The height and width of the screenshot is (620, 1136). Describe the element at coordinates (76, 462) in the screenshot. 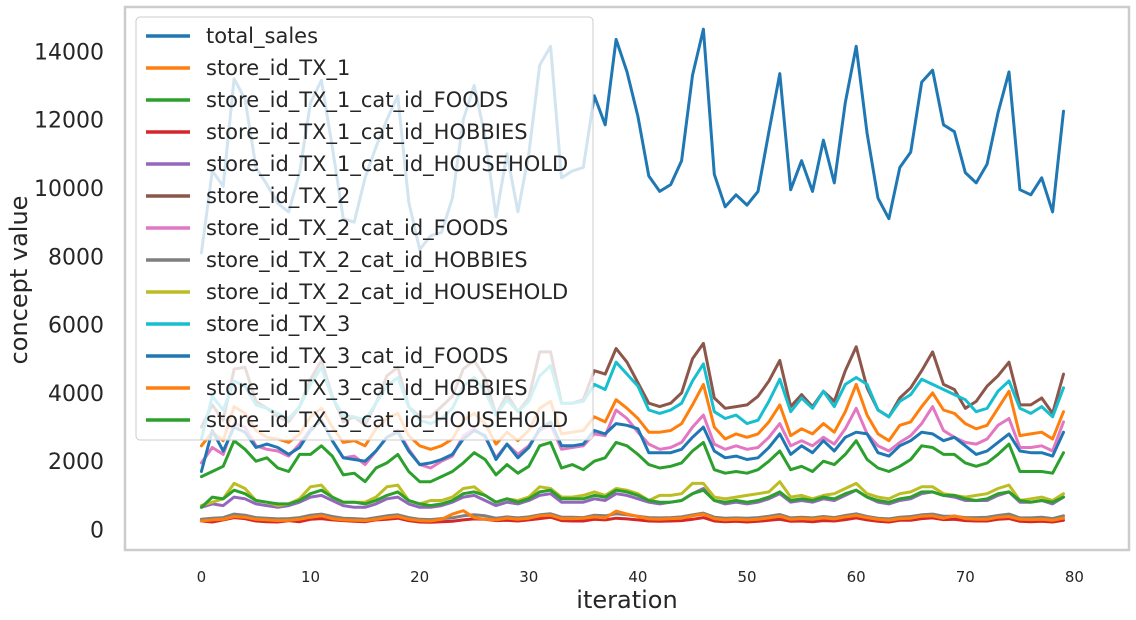

I see `y-tick-label: 2000` at that location.